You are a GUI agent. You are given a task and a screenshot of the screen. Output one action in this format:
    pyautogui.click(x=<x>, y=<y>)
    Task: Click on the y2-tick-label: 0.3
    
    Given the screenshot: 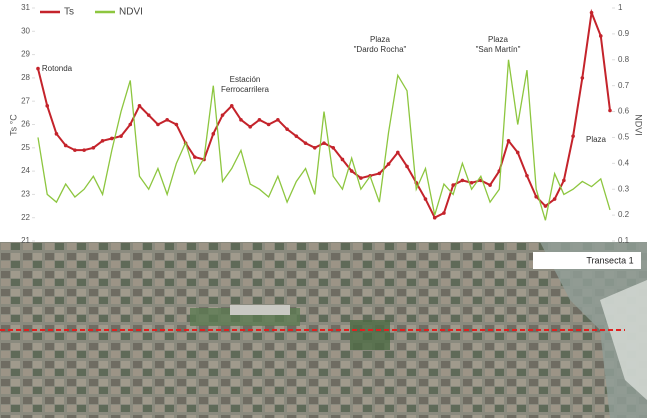 What is the action you would take?
    pyautogui.click(x=624, y=188)
    